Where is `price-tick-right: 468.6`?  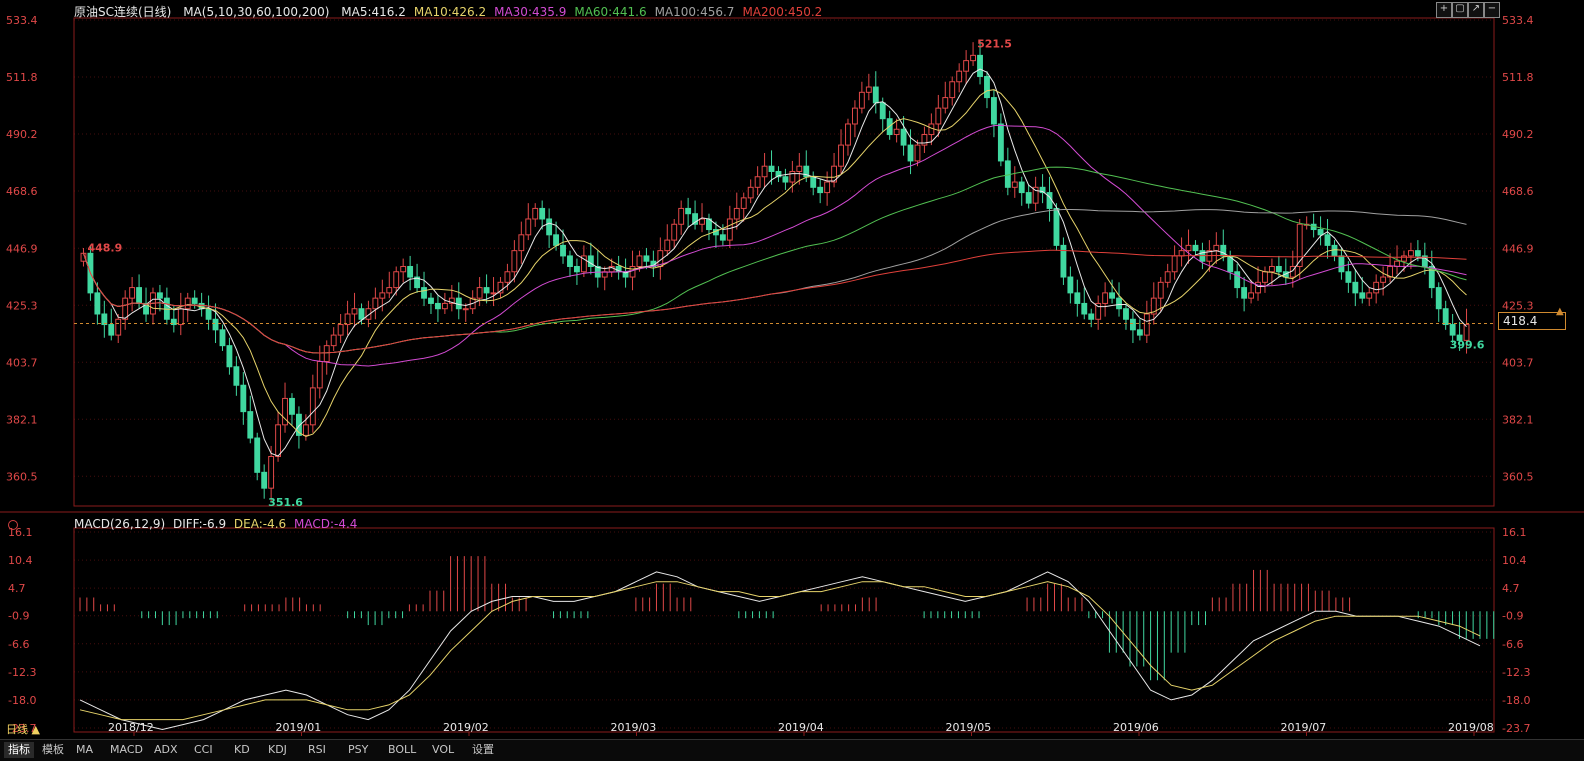
price-tick-right: 468.6 is located at coordinates (1518, 191).